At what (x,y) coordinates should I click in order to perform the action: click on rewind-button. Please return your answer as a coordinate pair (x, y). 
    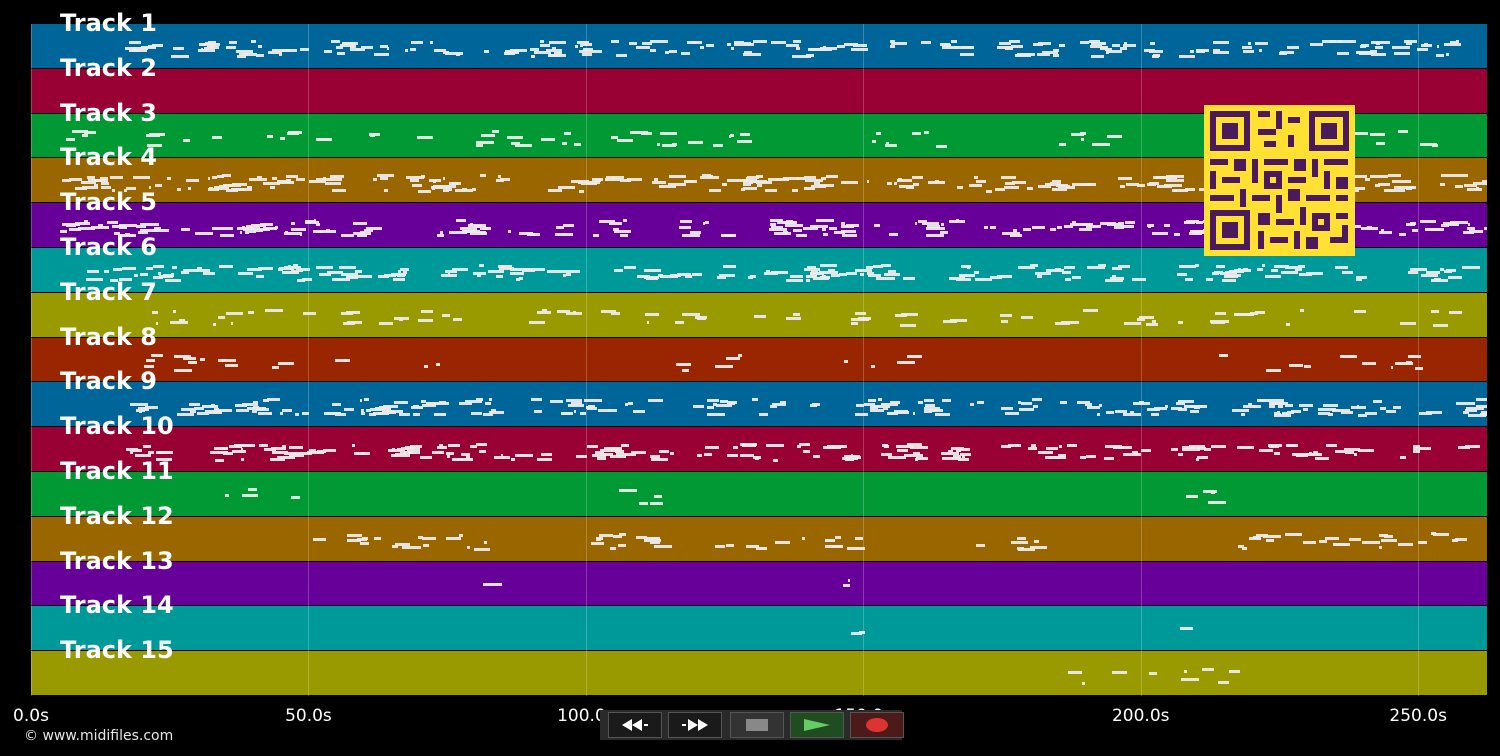
    Looking at the image, I should click on (635, 725).